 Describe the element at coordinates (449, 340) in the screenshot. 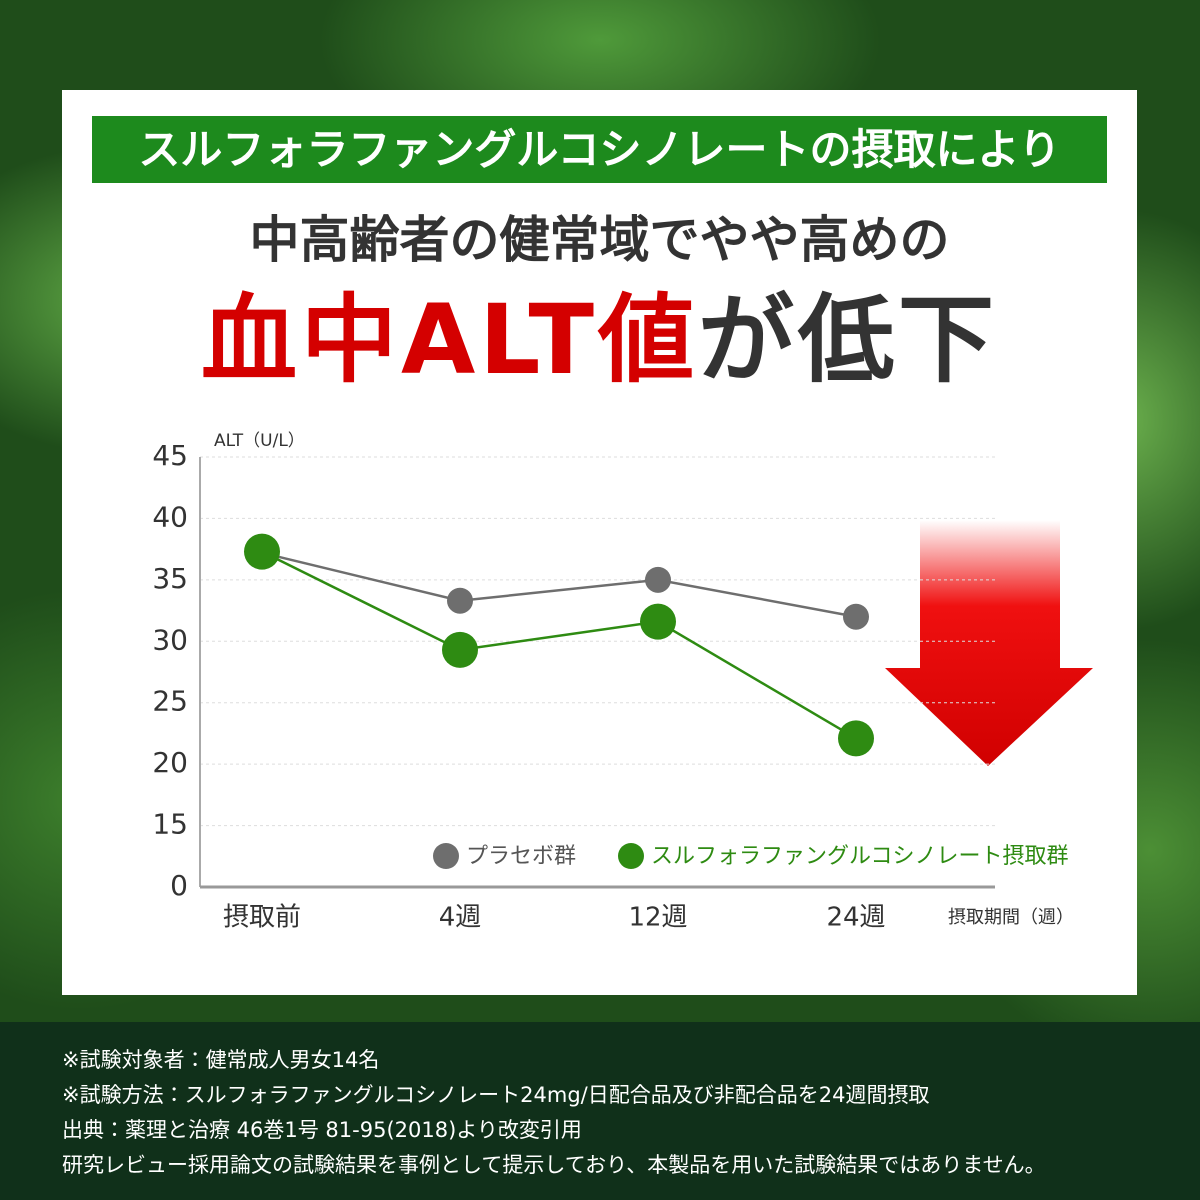

I see `headline-highlight: 血中ALT値` at that location.